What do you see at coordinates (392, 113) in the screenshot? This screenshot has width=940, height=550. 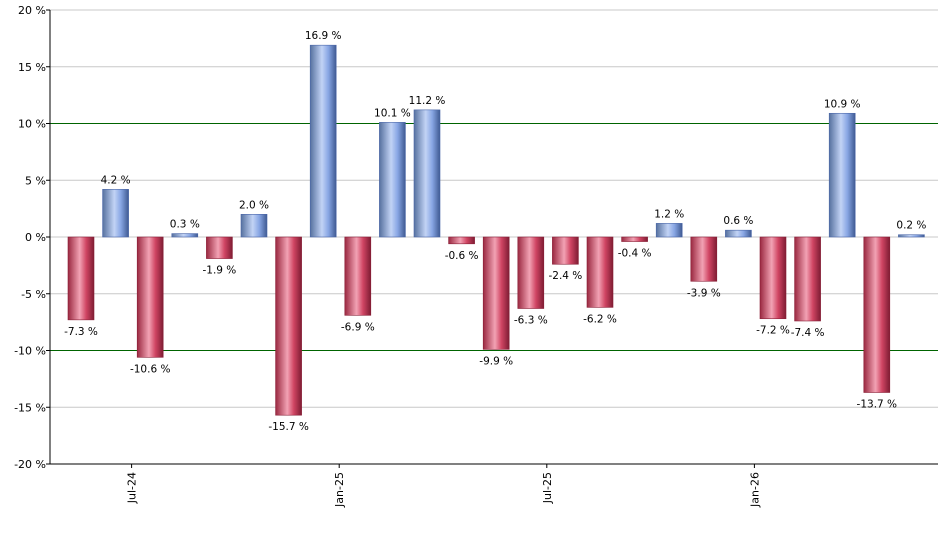 I see `bar-value-label: 10.1 %` at bounding box center [392, 113].